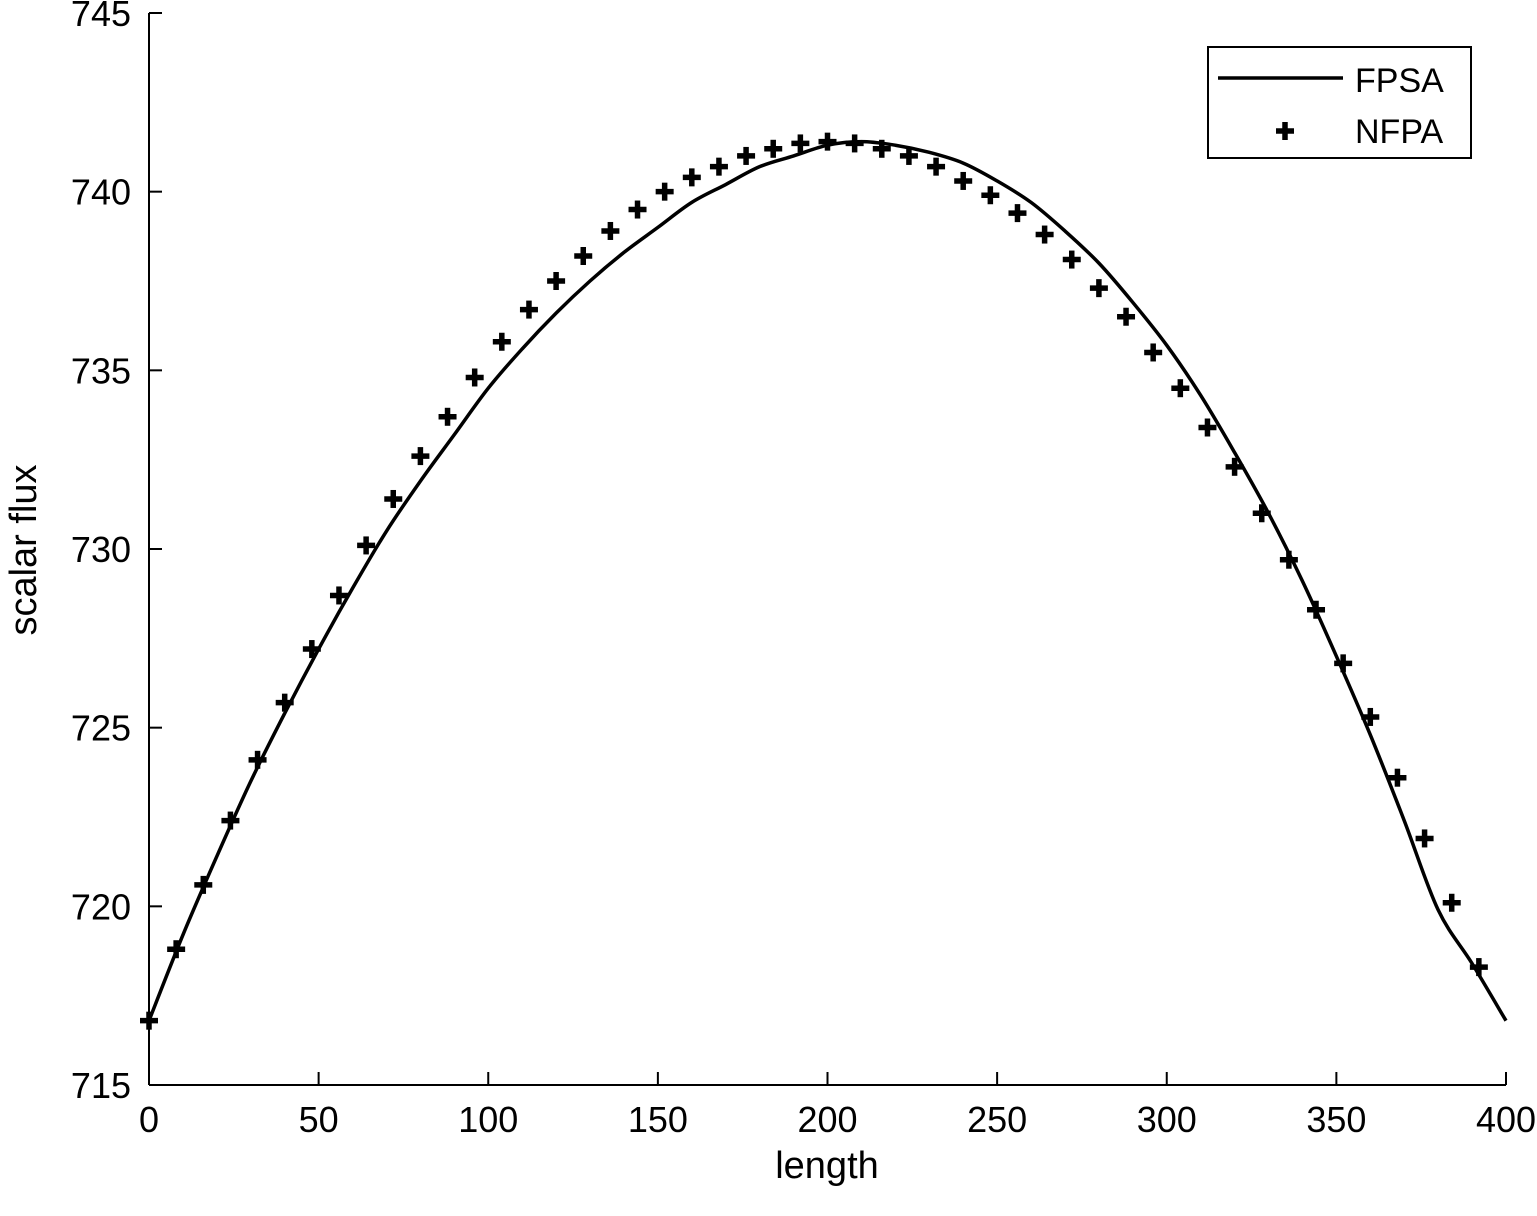  Describe the element at coordinates (1399, 81) in the screenshot. I see `legend-label-fpsa: FPSA` at that location.